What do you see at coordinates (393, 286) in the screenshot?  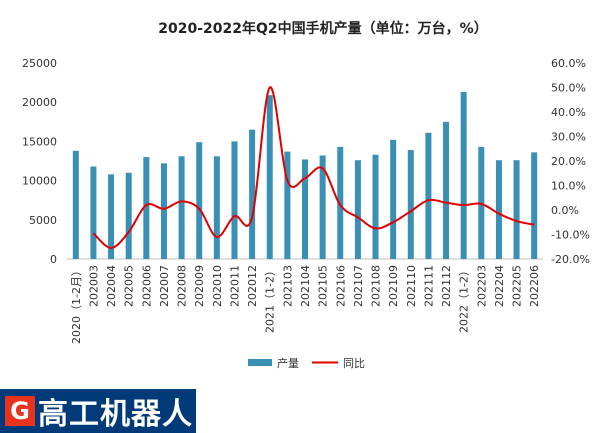 I see `x-tick-label: 202109` at bounding box center [393, 286].